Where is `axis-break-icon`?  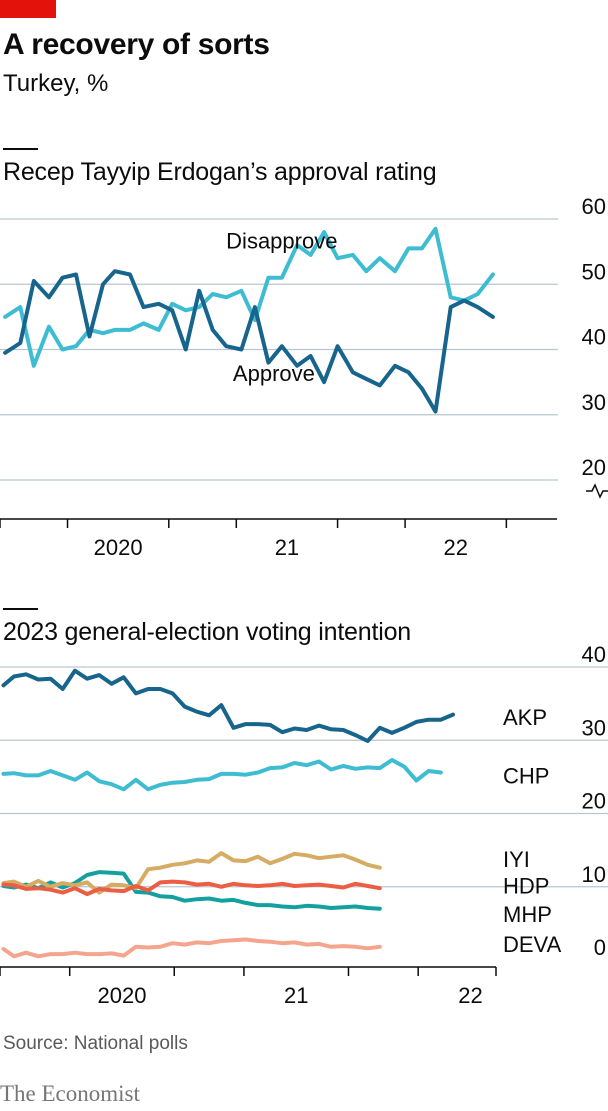 axis-break-icon is located at coordinates (597, 491).